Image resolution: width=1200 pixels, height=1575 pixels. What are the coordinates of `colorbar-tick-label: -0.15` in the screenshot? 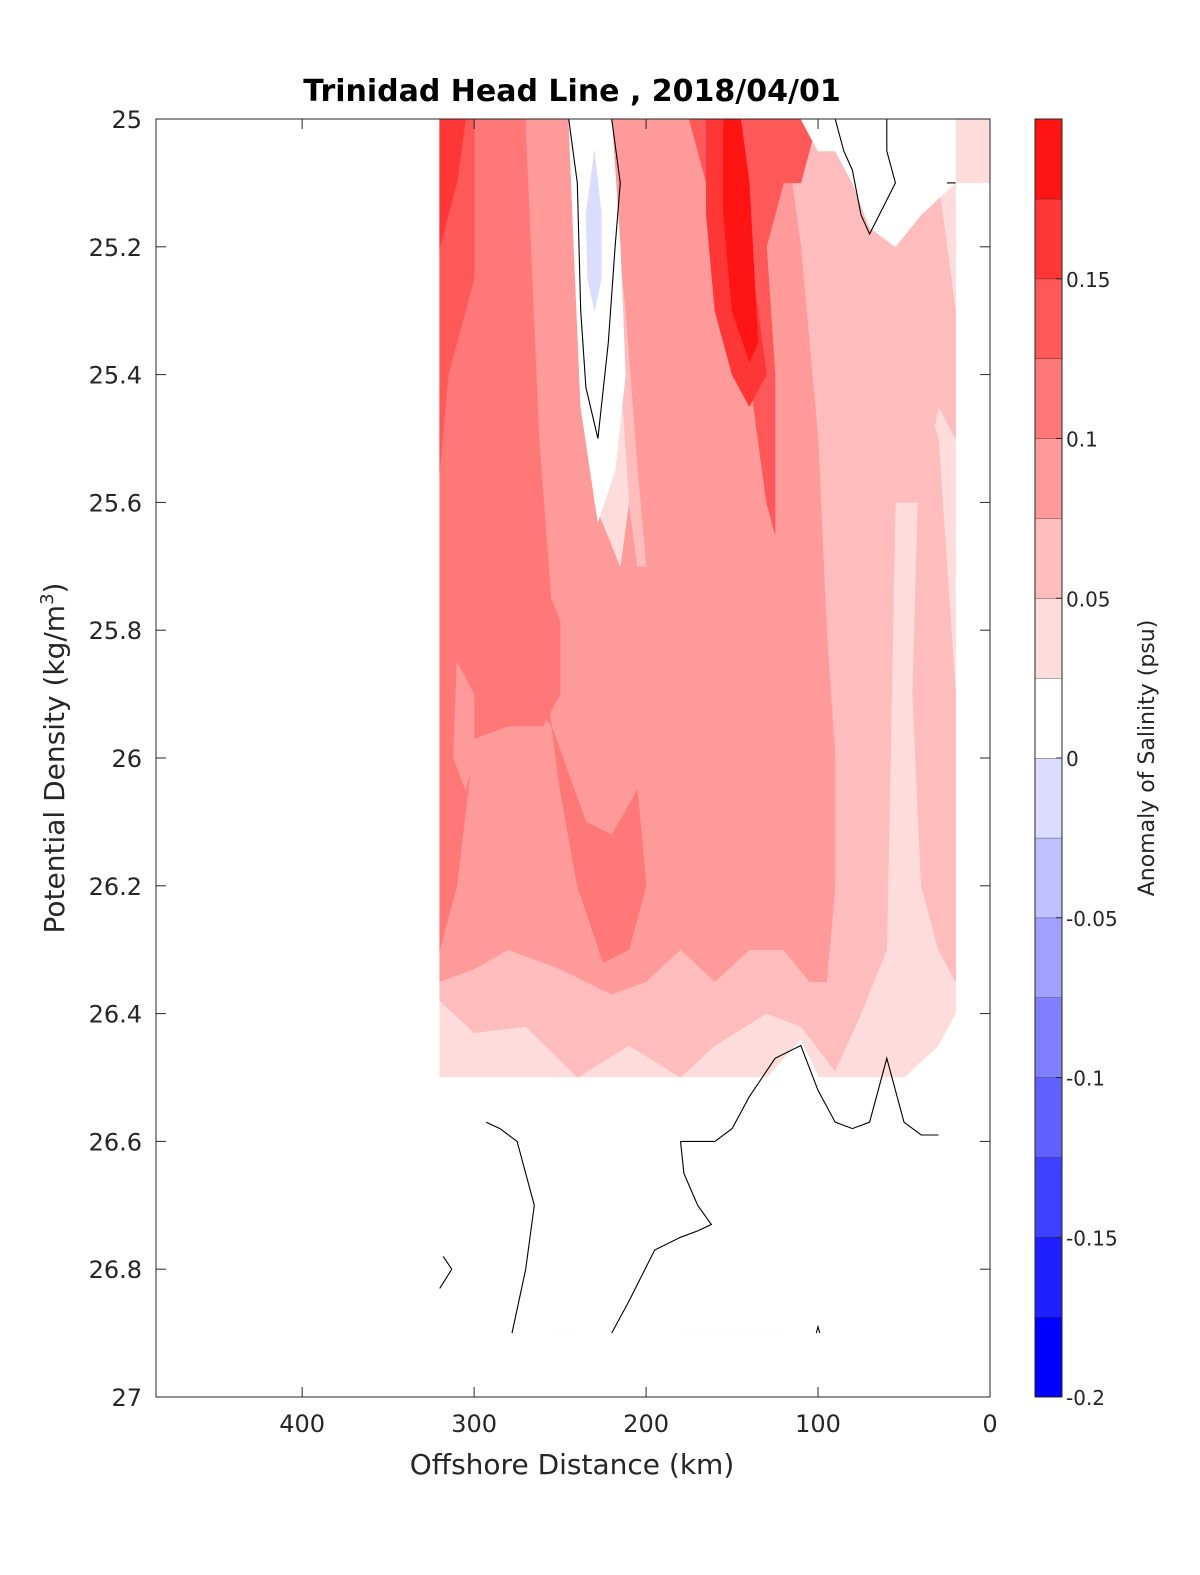 It's located at (1092, 1238).